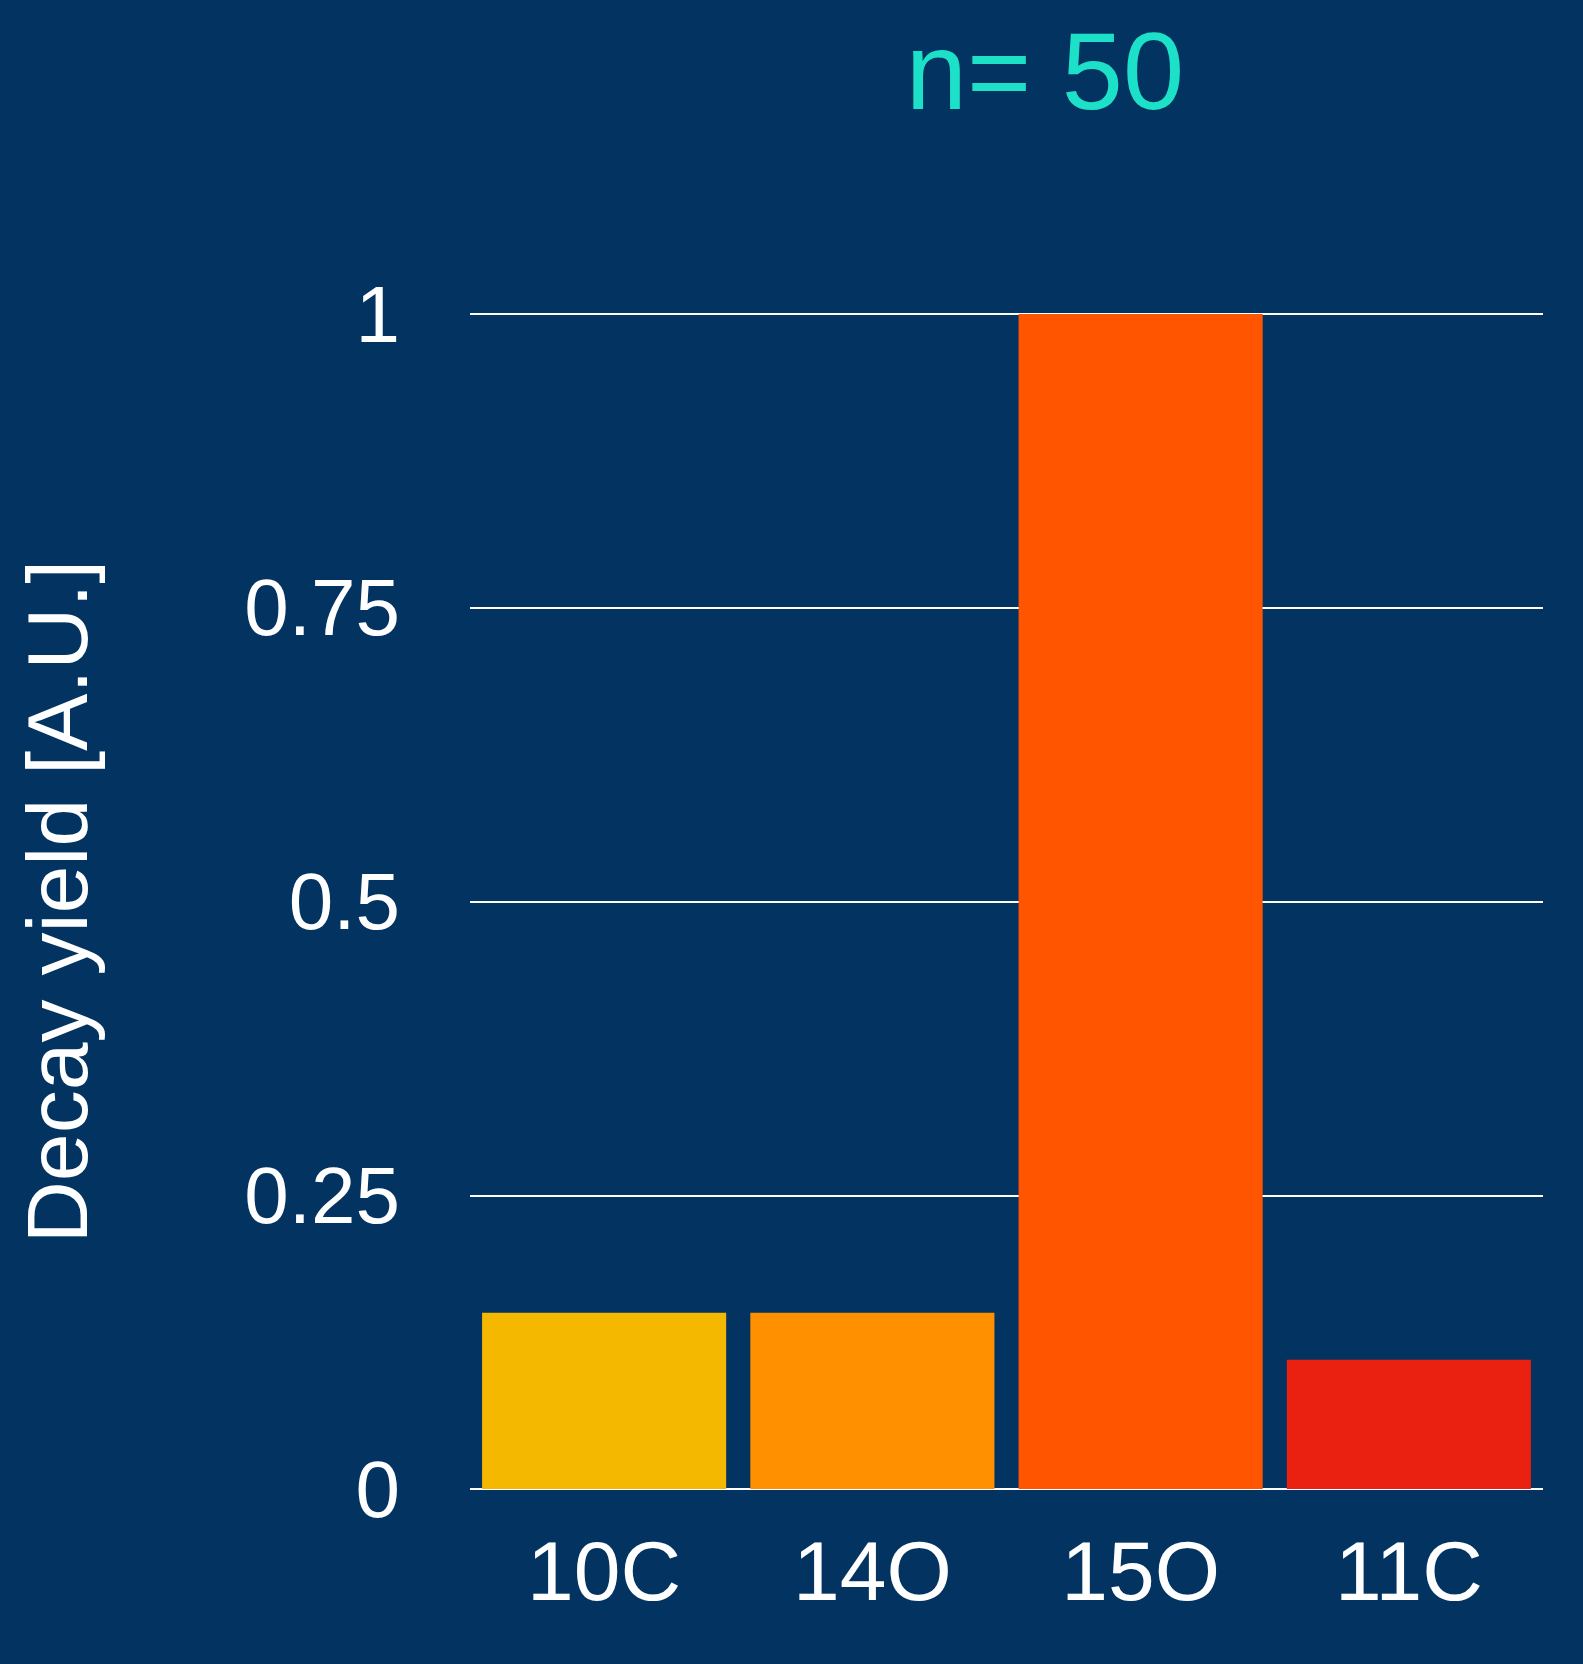  I want to click on y-axis-title: Decay yield [A.U.], so click(57, 901).